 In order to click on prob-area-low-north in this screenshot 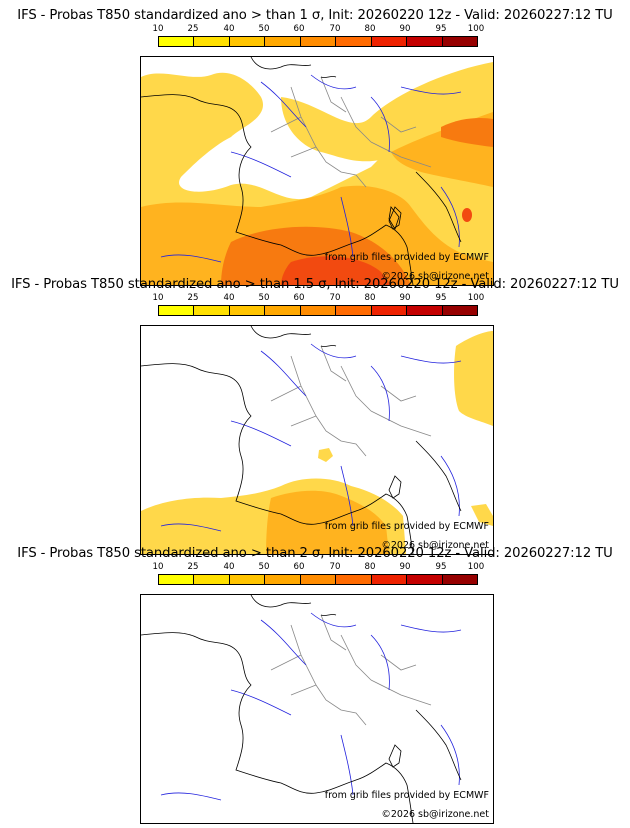, I will do `click(387, 112)`.